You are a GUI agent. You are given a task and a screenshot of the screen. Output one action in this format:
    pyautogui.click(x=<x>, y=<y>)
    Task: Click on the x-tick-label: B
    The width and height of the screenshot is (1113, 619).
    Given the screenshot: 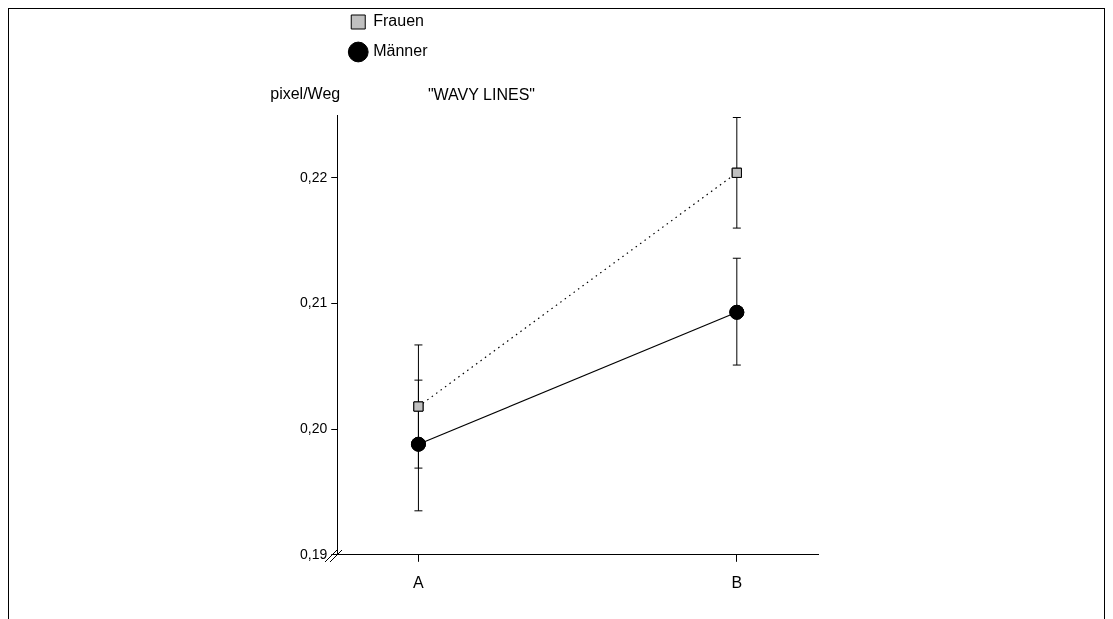 What is the action you would take?
    pyautogui.click(x=737, y=582)
    